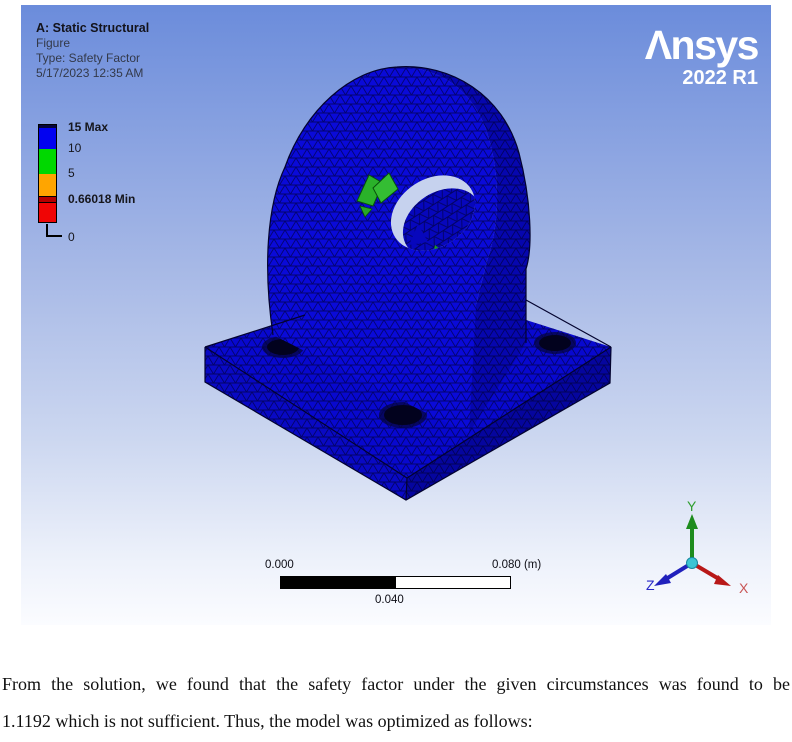 This screenshot has height=742, width=792. I want to click on x-axis-arrow, so click(722, 580).